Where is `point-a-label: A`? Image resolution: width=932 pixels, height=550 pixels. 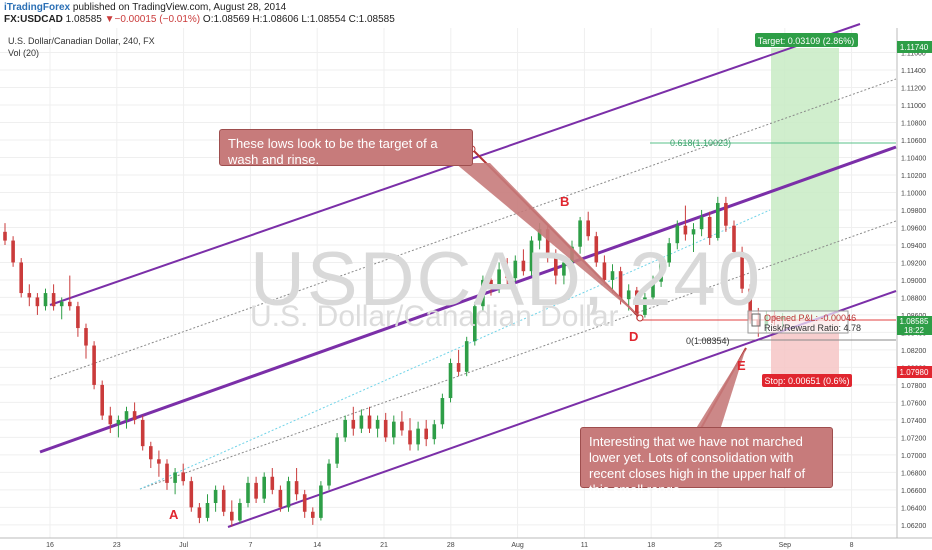 point-a-label: A is located at coordinates (174, 514).